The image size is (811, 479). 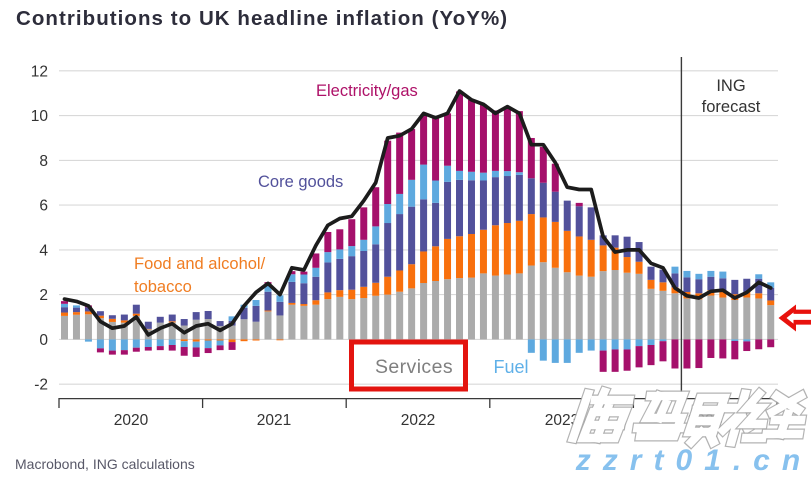 I want to click on svg-text: forecast, so click(x=731, y=107).